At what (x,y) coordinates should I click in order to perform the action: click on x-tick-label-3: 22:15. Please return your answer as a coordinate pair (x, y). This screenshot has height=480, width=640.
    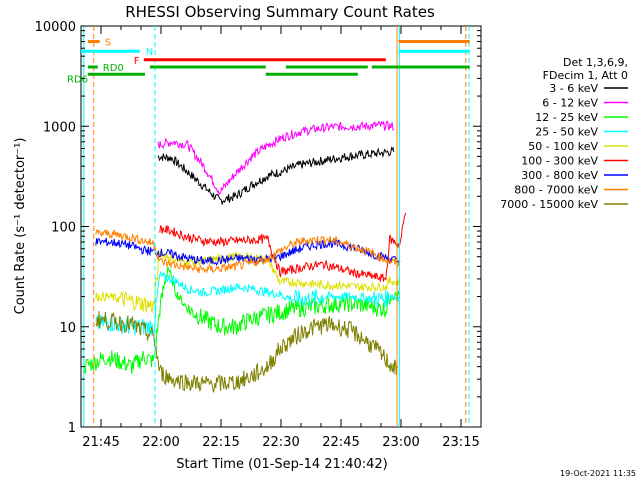
    Looking at the image, I should click on (220, 442).